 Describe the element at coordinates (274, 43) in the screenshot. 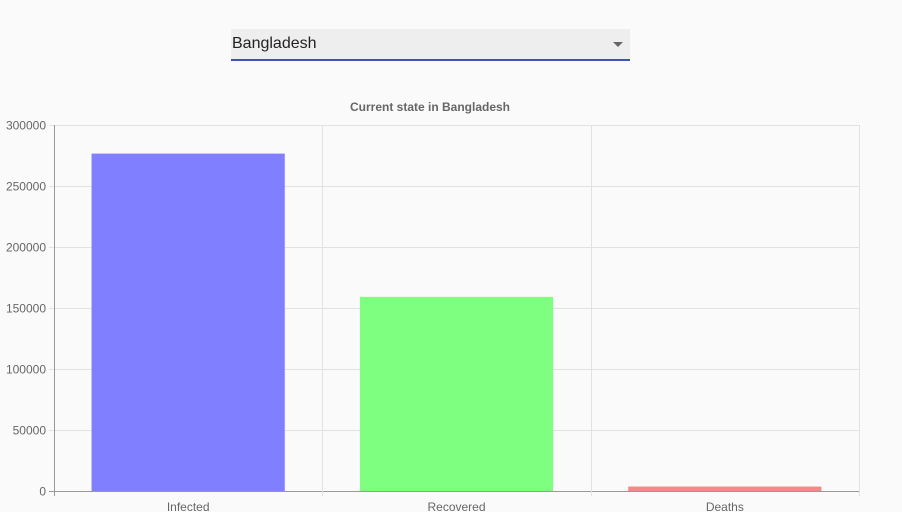

I see `country-select-value: Bangladesh` at that location.